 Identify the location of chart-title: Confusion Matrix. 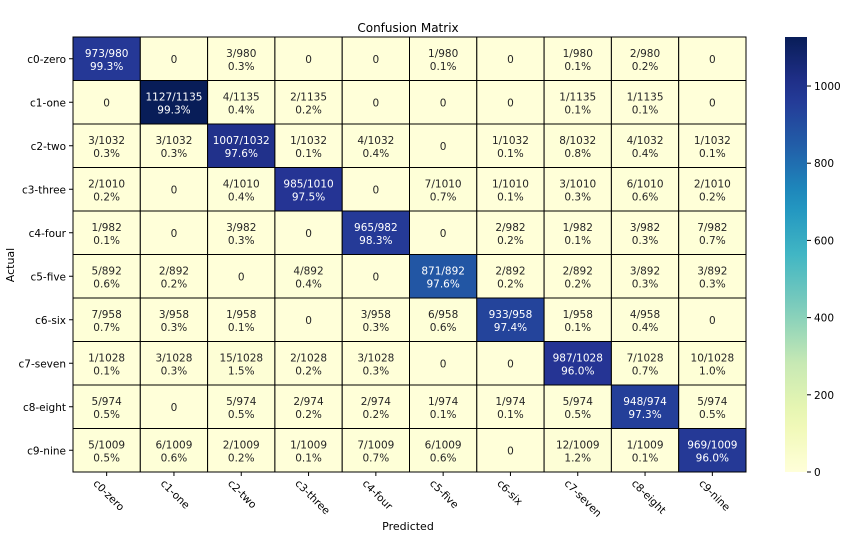
(407, 28).